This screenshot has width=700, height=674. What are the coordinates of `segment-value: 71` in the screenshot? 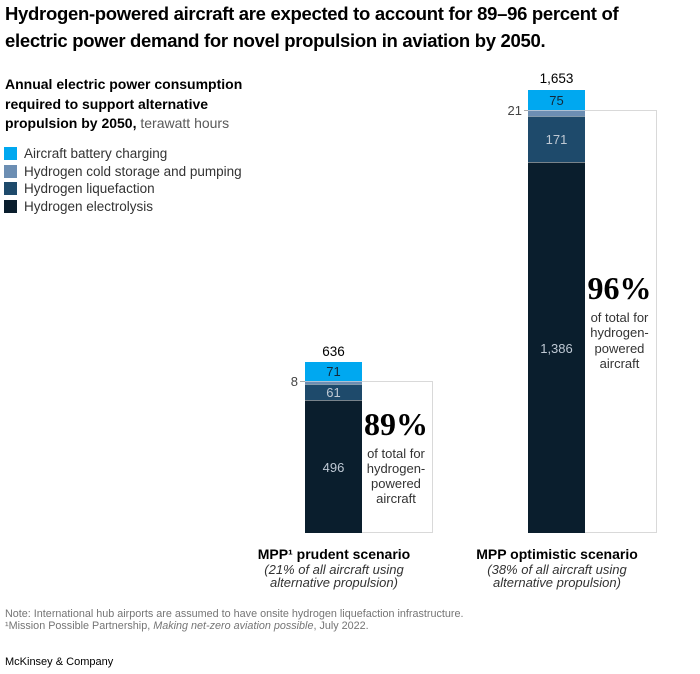 It's located at (333, 371).